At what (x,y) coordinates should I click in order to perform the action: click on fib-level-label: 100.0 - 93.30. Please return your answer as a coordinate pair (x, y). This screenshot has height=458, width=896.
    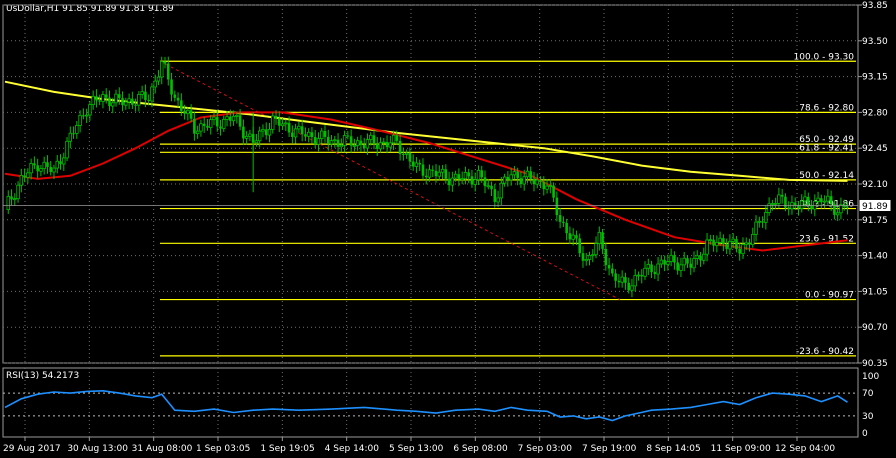
    Looking at the image, I should click on (824, 57).